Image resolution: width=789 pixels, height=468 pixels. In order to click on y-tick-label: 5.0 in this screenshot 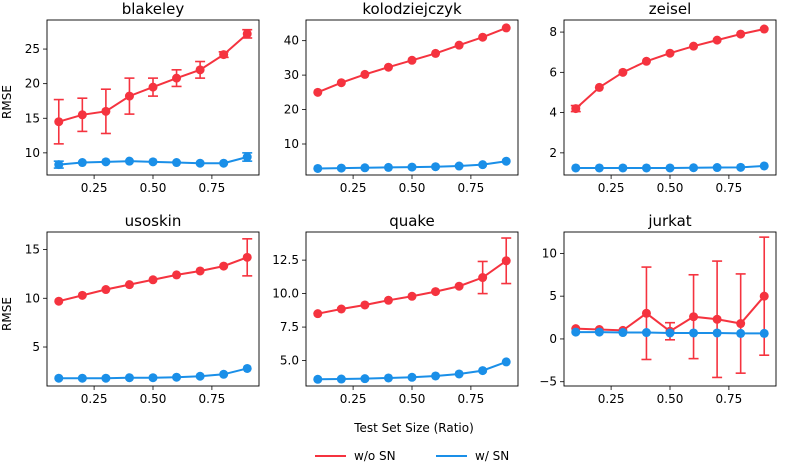, I will do `click(289, 361)`.